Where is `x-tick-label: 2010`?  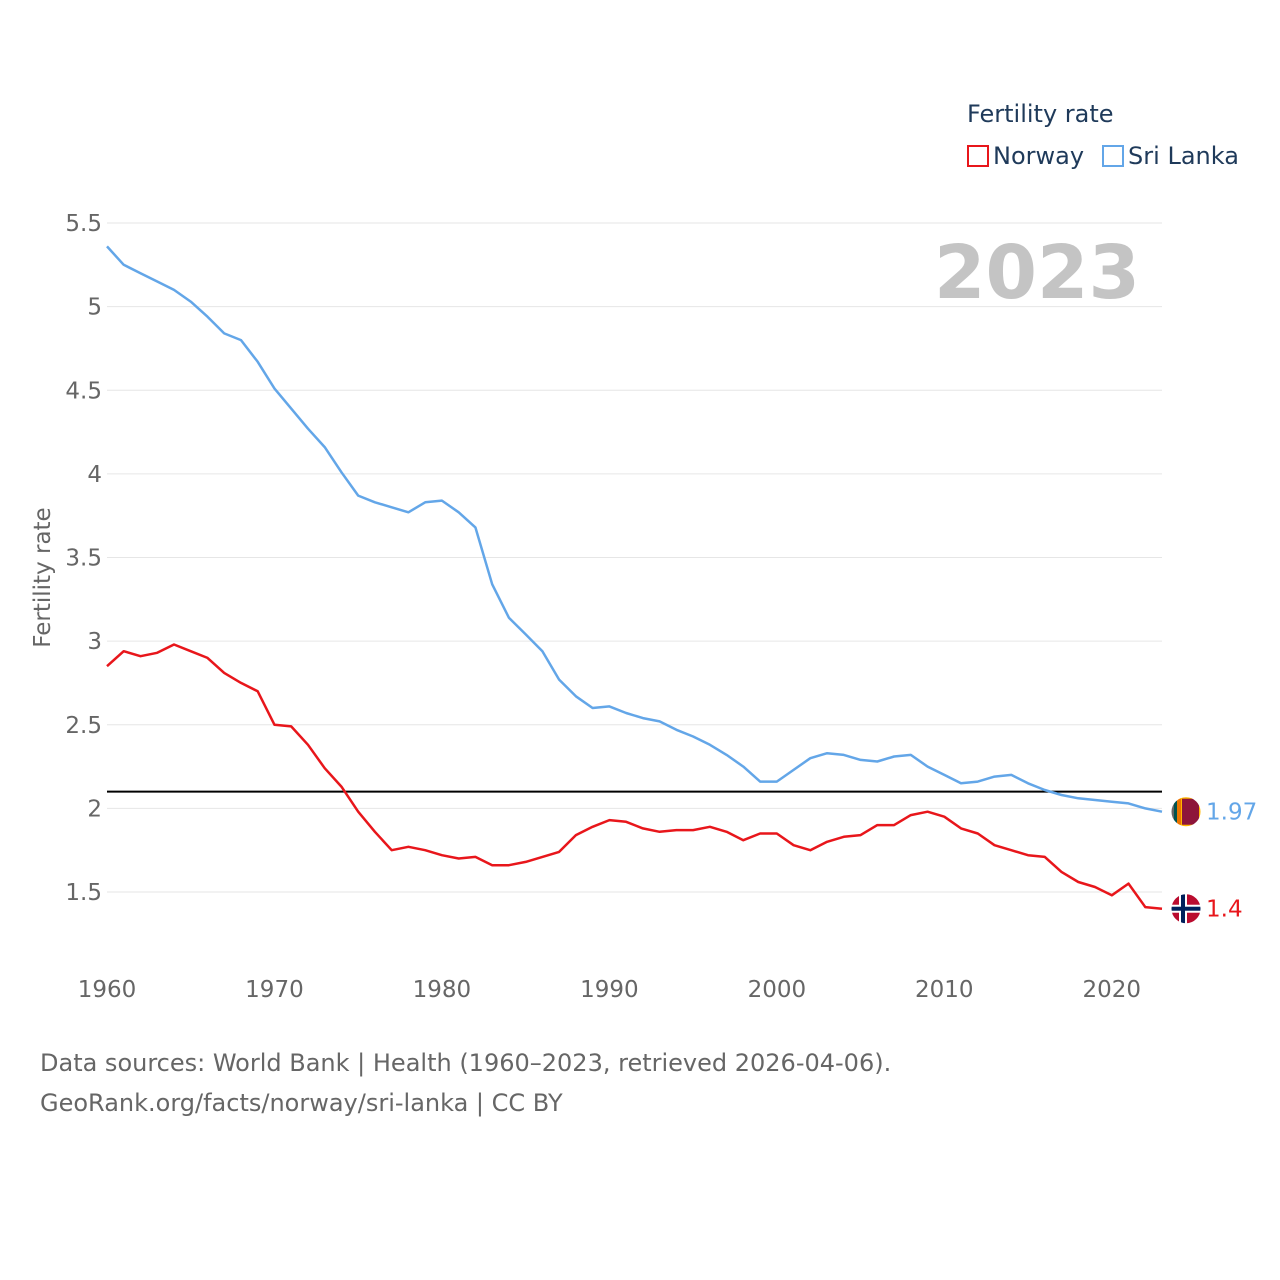 x-tick-label: 2010 is located at coordinates (944, 990).